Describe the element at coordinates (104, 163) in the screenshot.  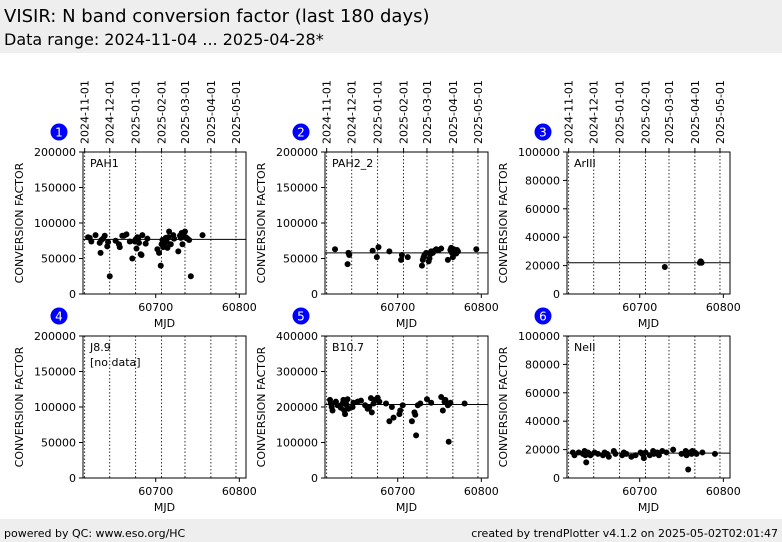
I see `filter-label: PAH1` at that location.